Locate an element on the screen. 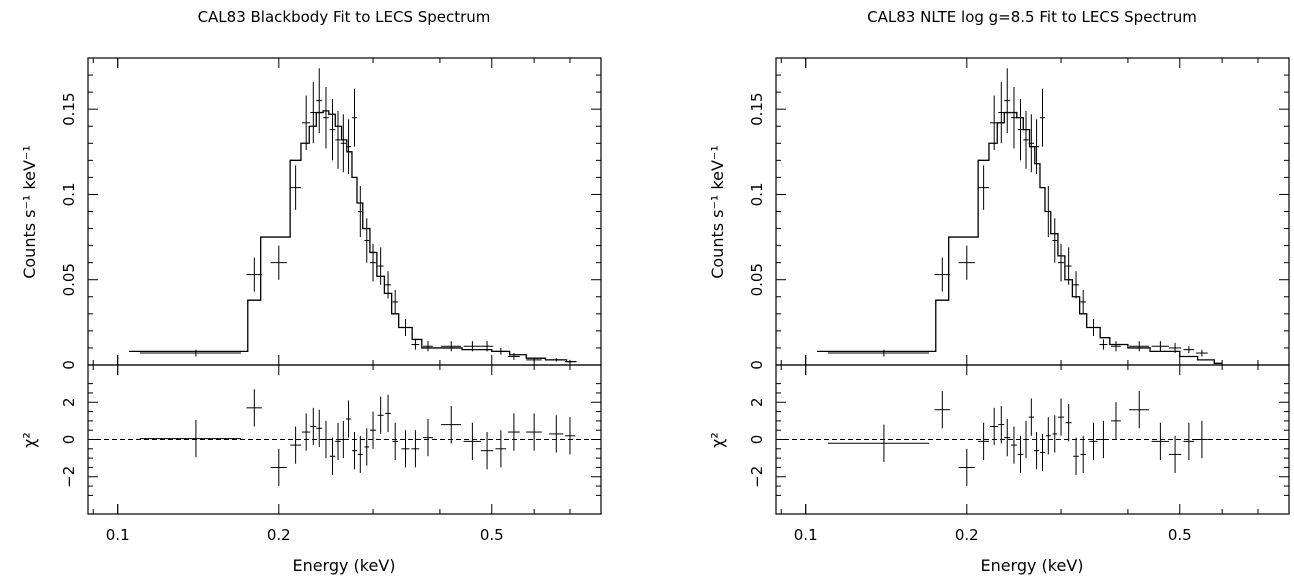 The height and width of the screenshot is (579, 1294). y-axis-label-counts-left: Counts s⁻¹ keV⁻¹ is located at coordinates (29, 212).